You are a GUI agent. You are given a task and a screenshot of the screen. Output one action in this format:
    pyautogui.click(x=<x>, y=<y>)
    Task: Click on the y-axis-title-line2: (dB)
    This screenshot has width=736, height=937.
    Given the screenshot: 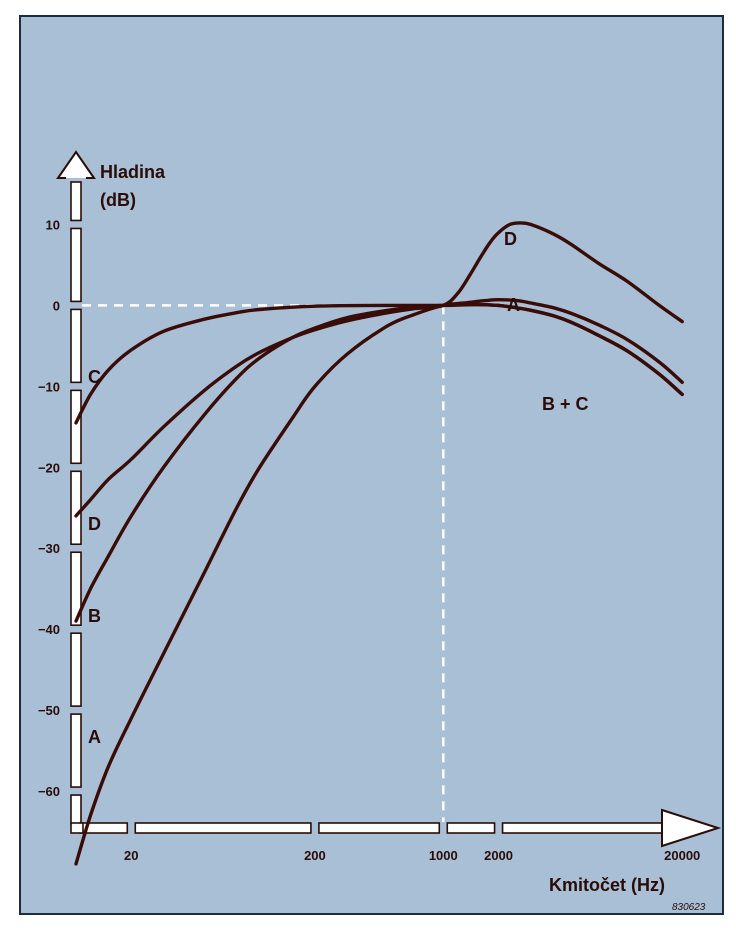 What is the action you would take?
    pyautogui.click(x=118, y=200)
    